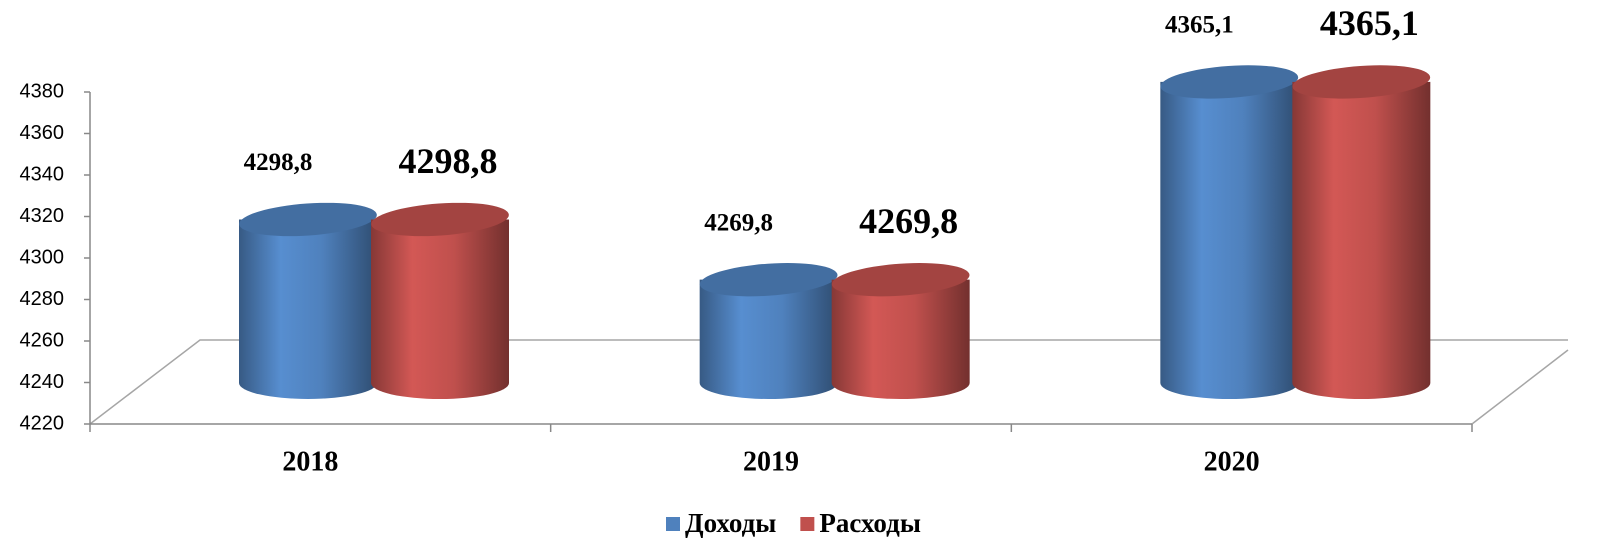 This screenshot has height=553, width=1608. I want to click on y-tick-label: 4340, so click(42, 174).